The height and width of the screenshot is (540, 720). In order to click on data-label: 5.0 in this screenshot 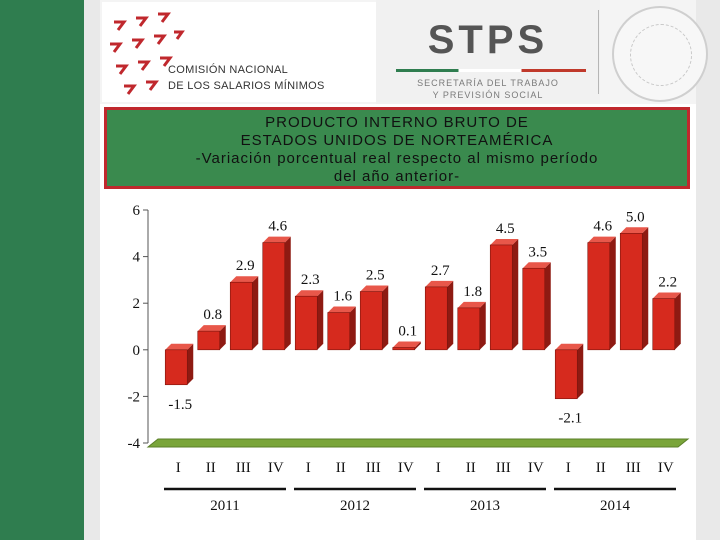, I will do `click(635, 217)`.